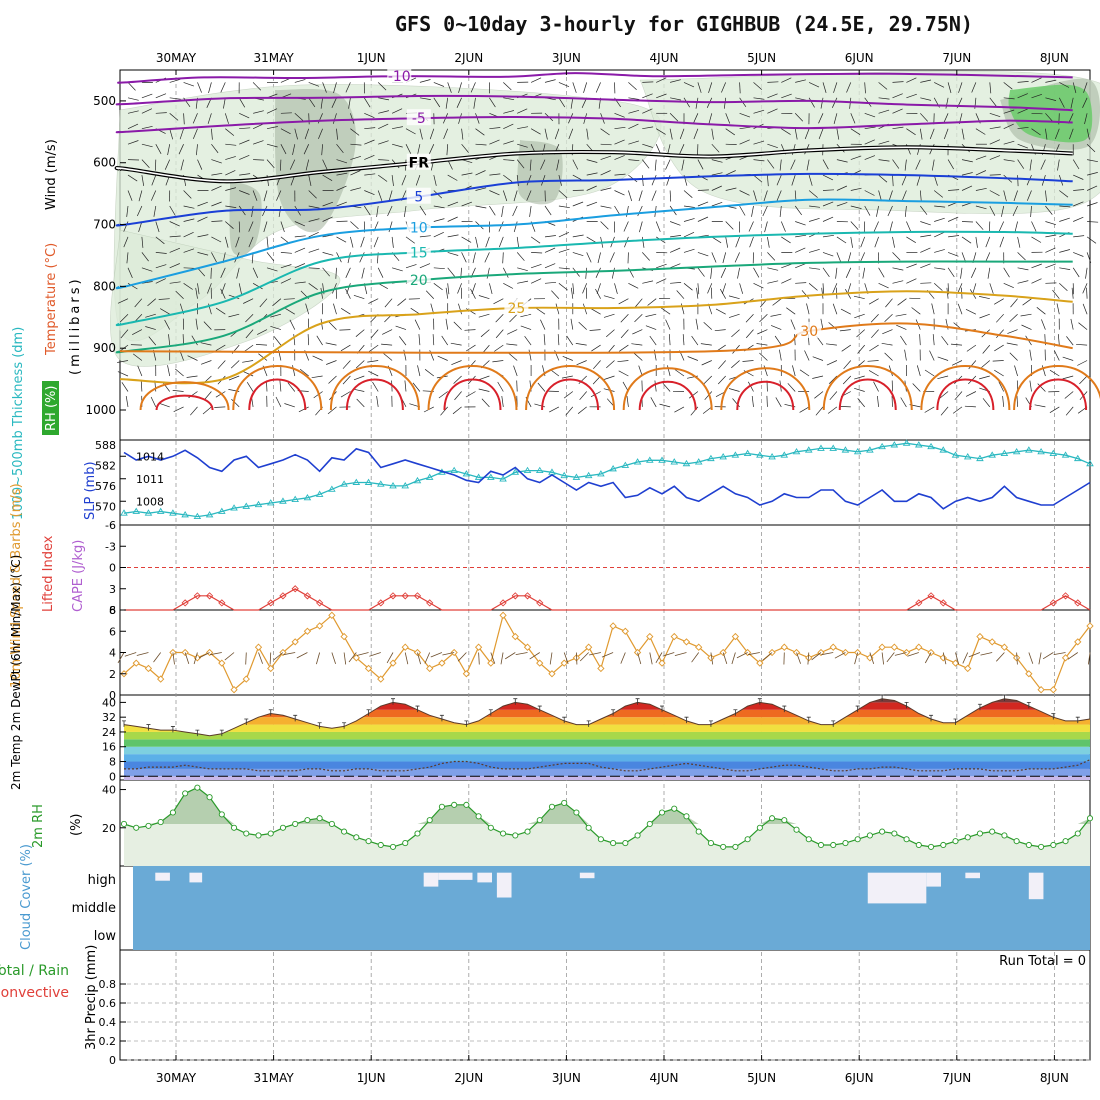  Describe the element at coordinates (246, 679) in the screenshot. I see `wind-speed-point` at that location.